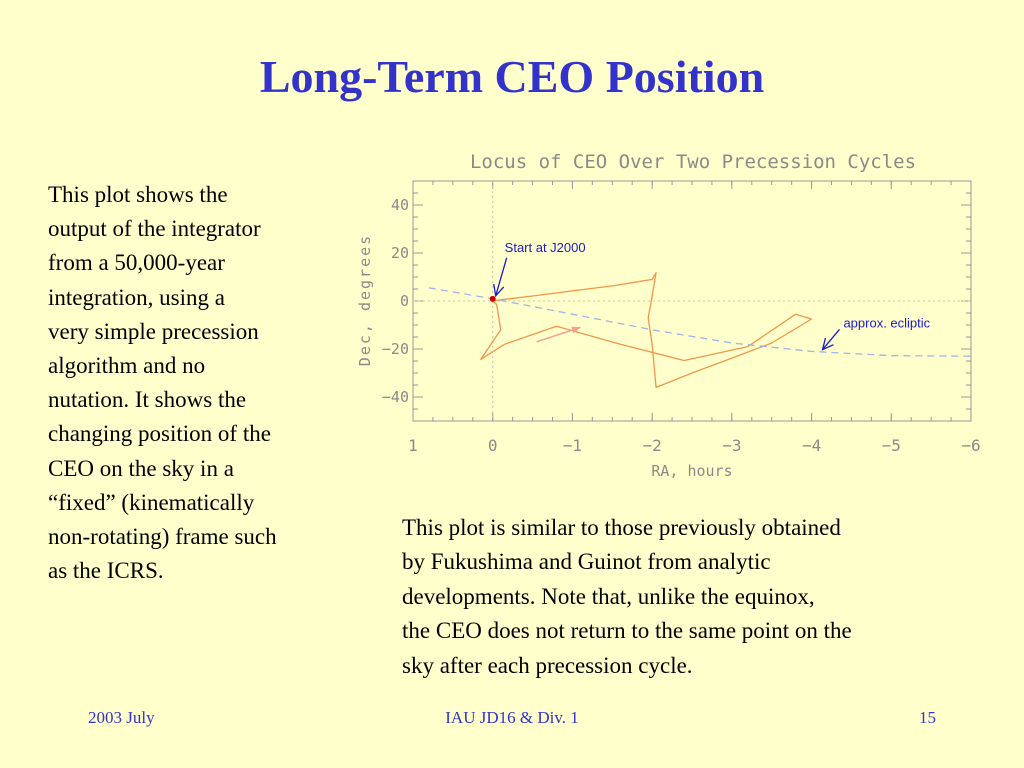 Image resolution: width=1024 pixels, height=768 pixels. I want to click on ecliptic-annotation-label: approx. ecliptic, so click(886, 322).